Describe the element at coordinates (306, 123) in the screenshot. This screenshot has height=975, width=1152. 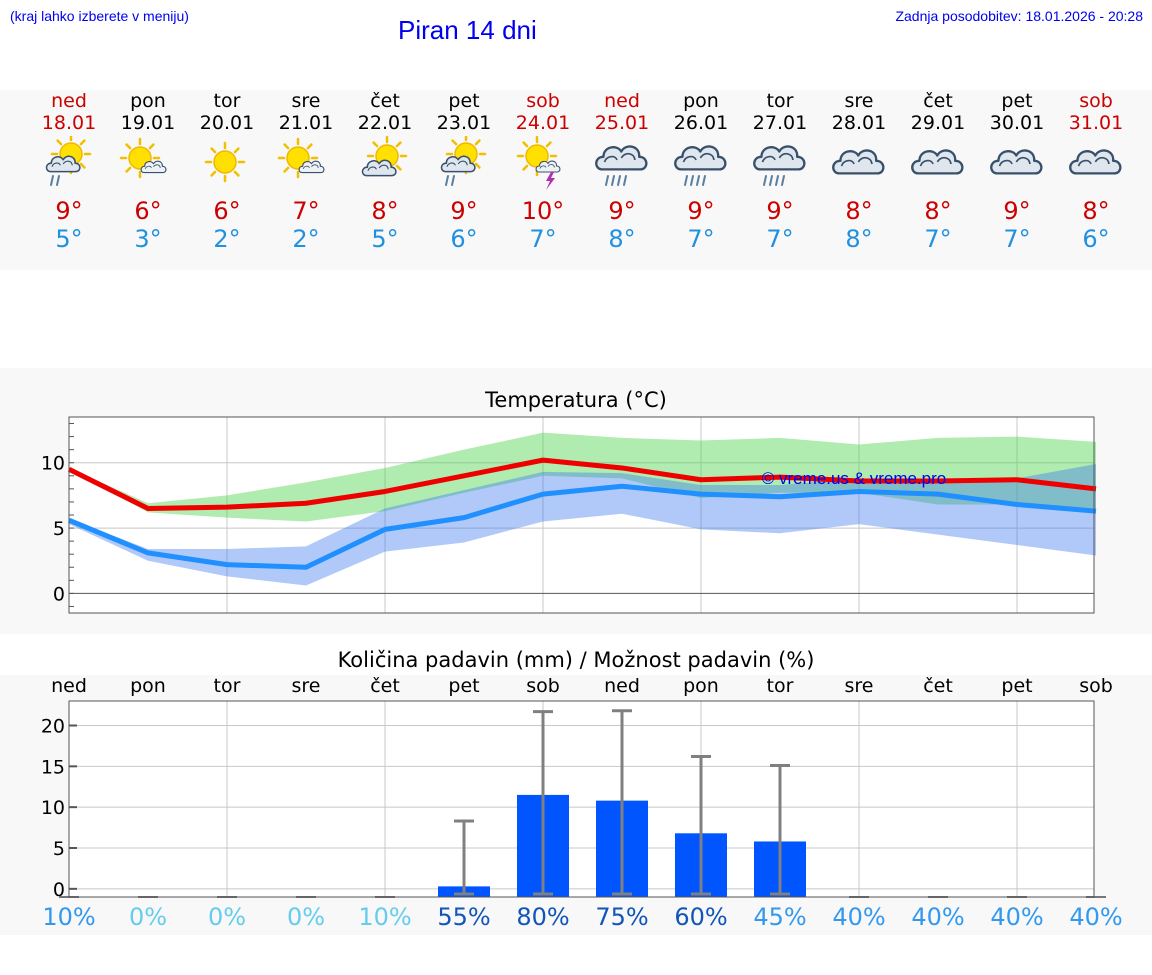
I see `day-date: 21.01` at that location.